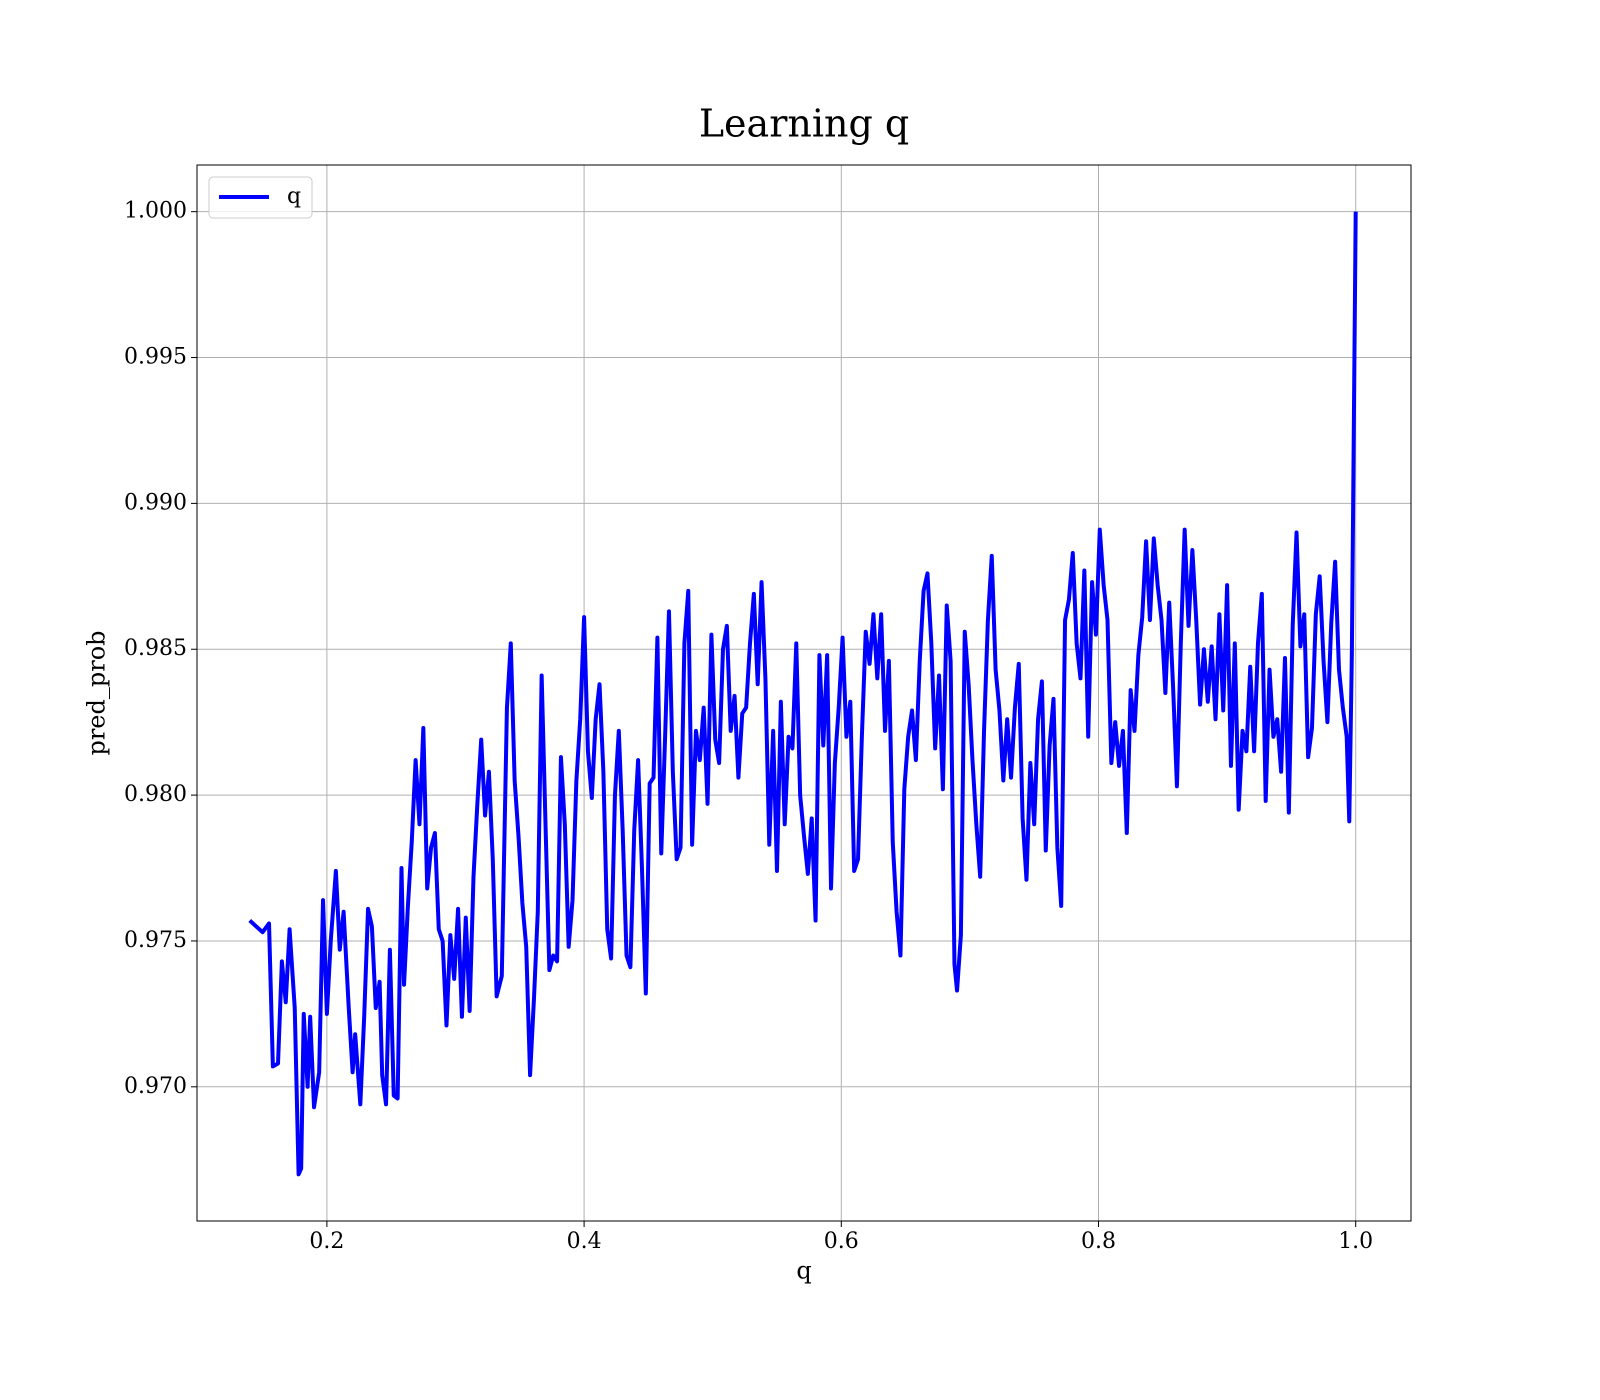 The height and width of the screenshot is (1400, 1600). What do you see at coordinates (294, 196) in the screenshot?
I see `legend-label: q` at bounding box center [294, 196].